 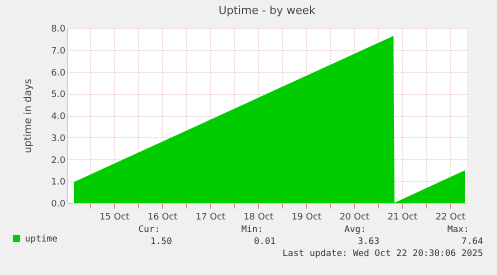 I want to click on y-tick-label: 2.0, so click(x=58, y=161).